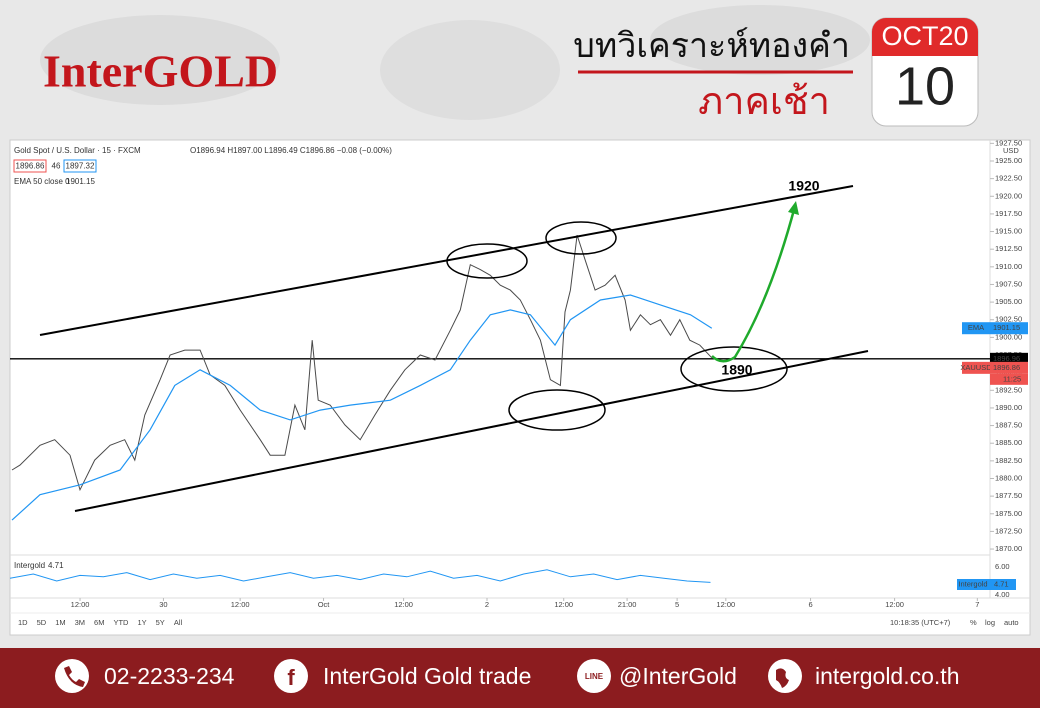 This screenshot has height=713, width=1040. I want to click on y-tick-label: 1877.50, so click(1008, 495).